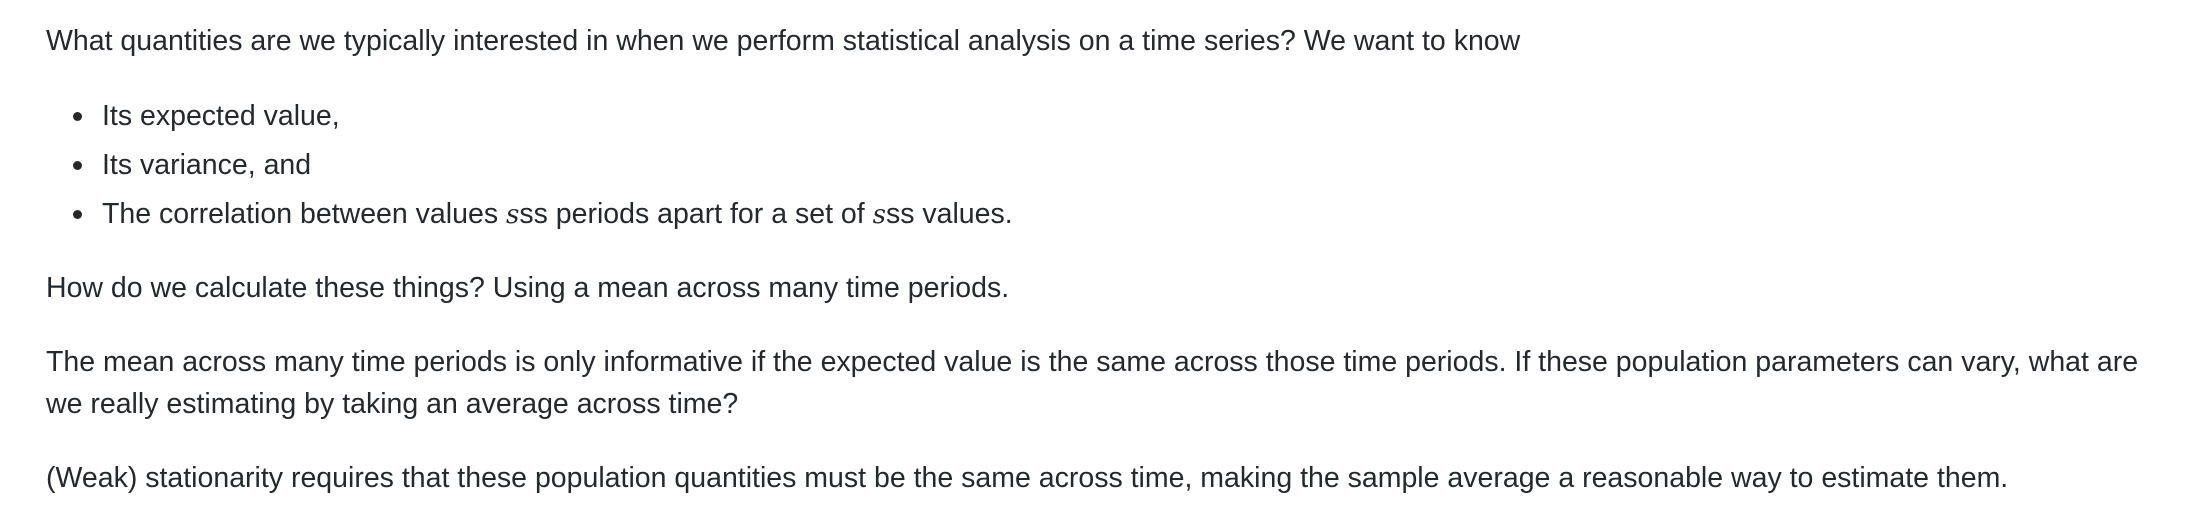  What do you see at coordinates (529, 119) in the screenshot?
I see `list-item: Its expected value,` at bounding box center [529, 119].